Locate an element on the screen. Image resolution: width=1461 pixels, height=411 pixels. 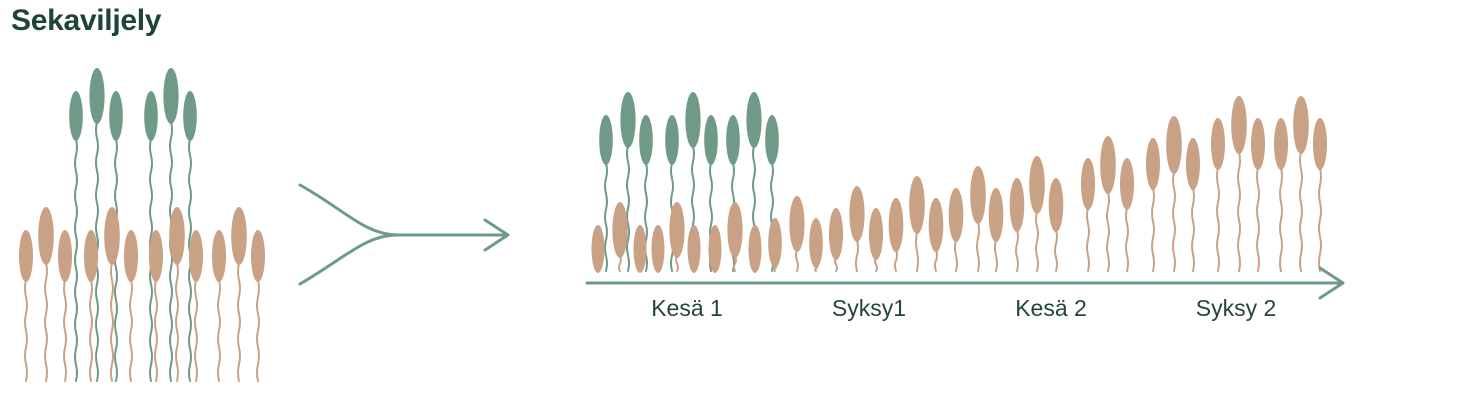
timeline-arrow-head is located at coordinates (1331, 283).